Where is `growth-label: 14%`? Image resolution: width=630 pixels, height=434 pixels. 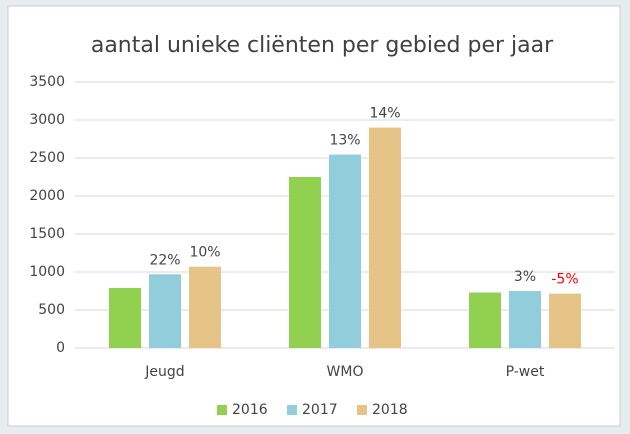 growth-label: 14% is located at coordinates (384, 114).